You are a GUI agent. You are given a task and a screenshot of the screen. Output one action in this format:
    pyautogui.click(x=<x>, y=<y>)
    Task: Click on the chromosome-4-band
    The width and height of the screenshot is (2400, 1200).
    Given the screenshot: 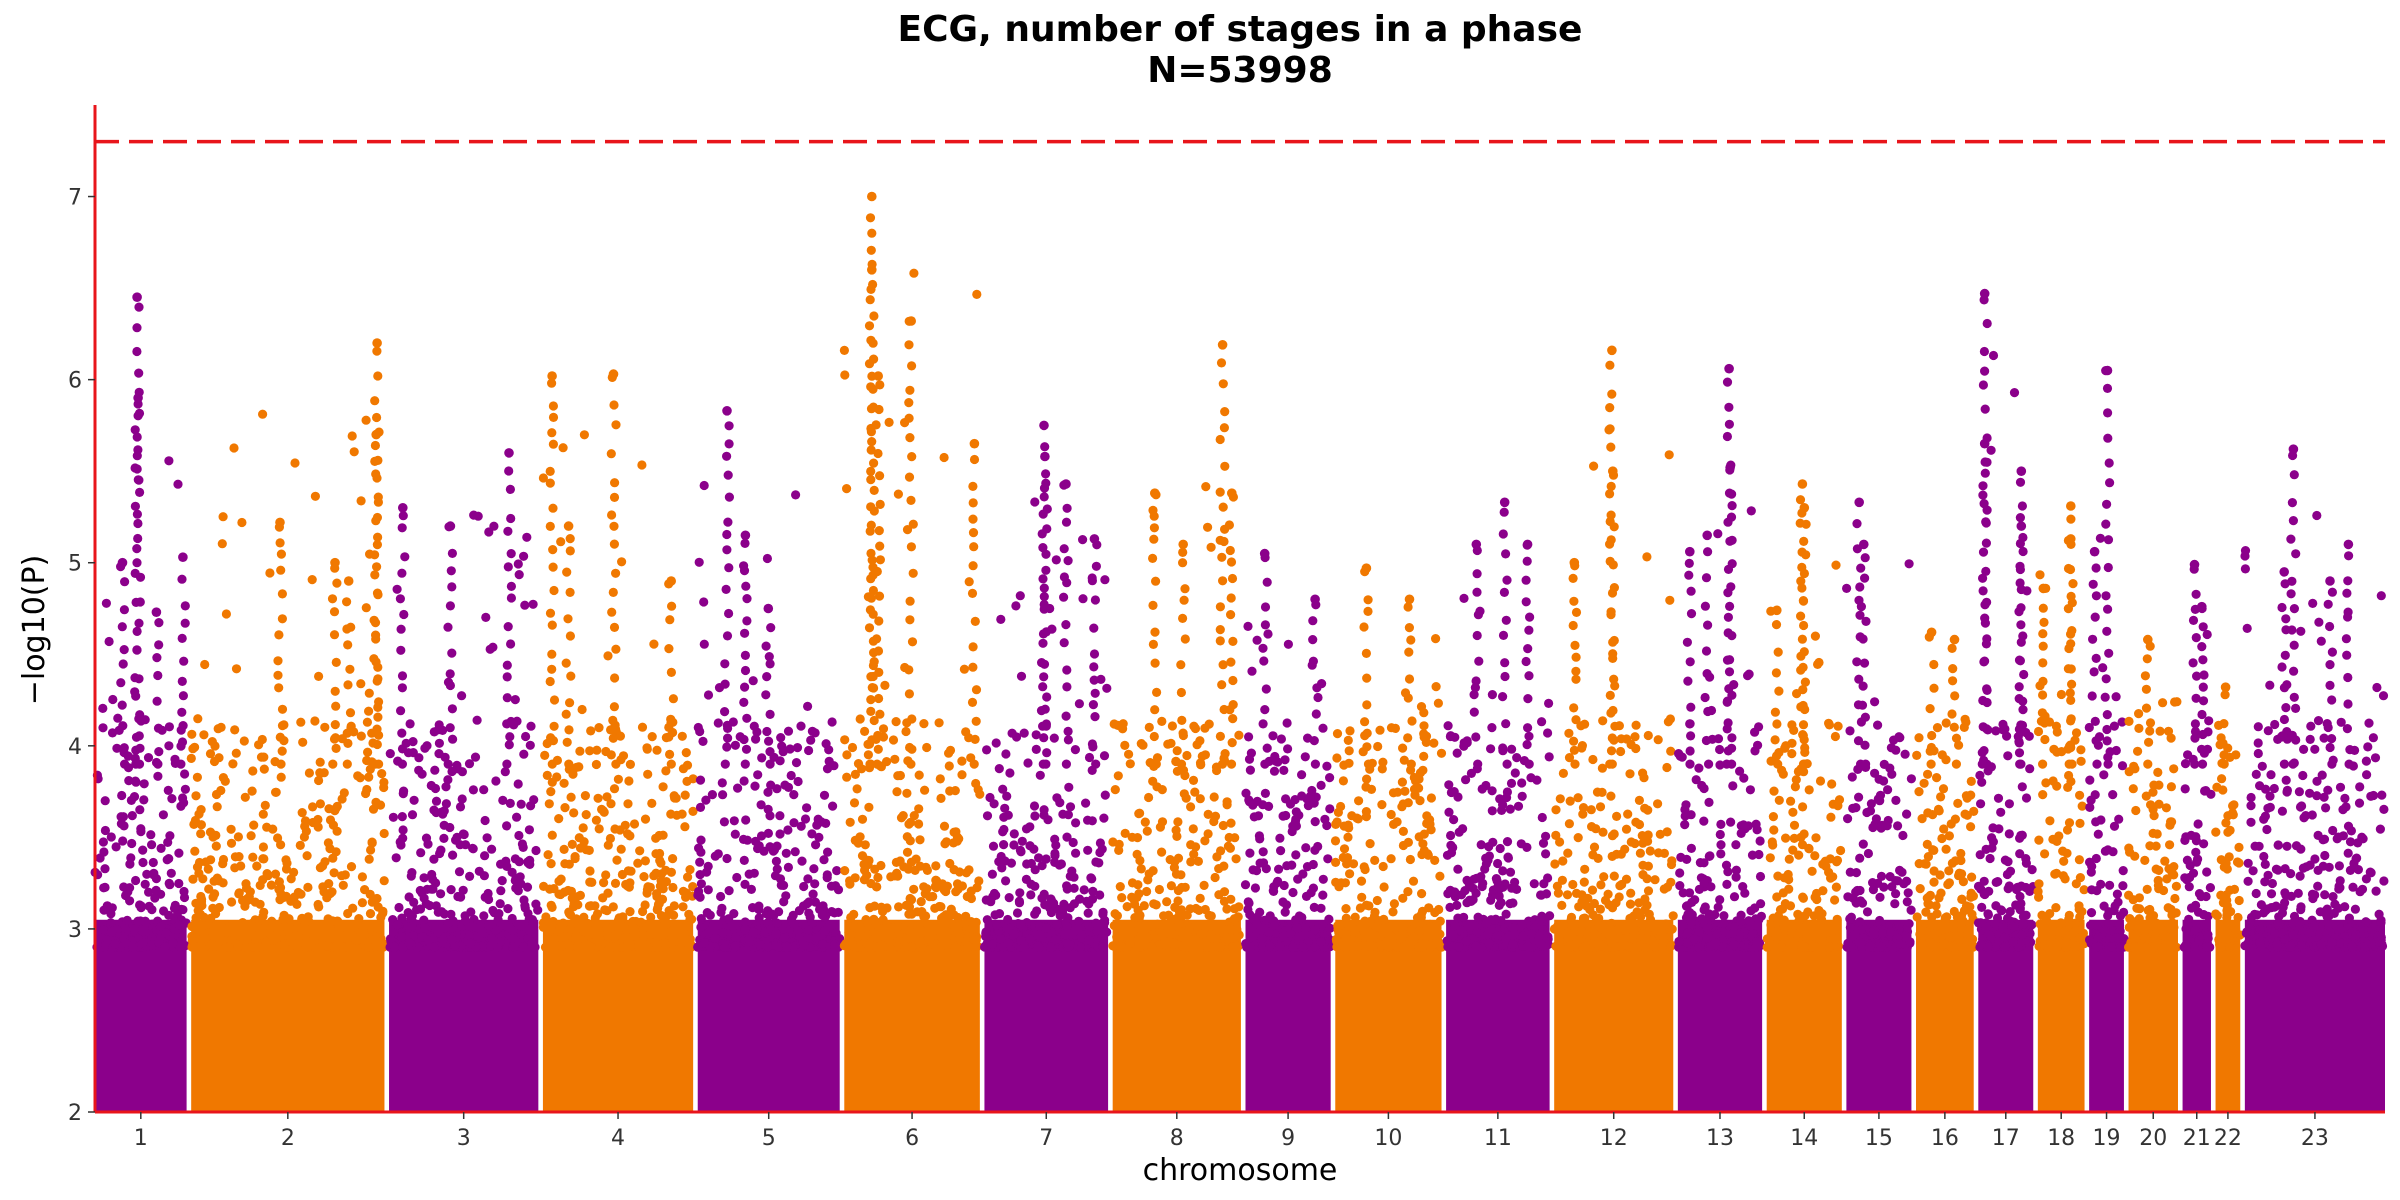 What is the action you would take?
    pyautogui.click(x=618, y=1015)
    